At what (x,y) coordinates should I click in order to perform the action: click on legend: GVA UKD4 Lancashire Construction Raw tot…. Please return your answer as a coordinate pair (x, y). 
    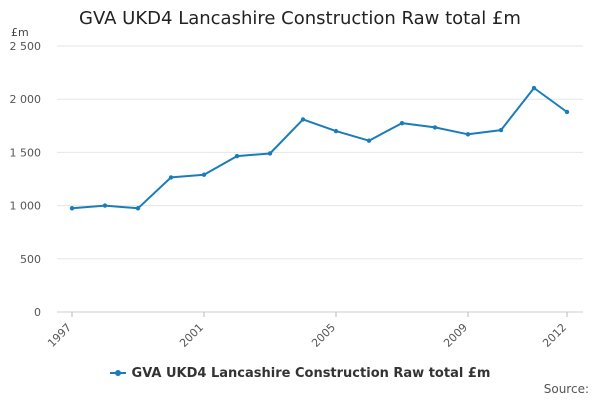
    Looking at the image, I should click on (300, 373).